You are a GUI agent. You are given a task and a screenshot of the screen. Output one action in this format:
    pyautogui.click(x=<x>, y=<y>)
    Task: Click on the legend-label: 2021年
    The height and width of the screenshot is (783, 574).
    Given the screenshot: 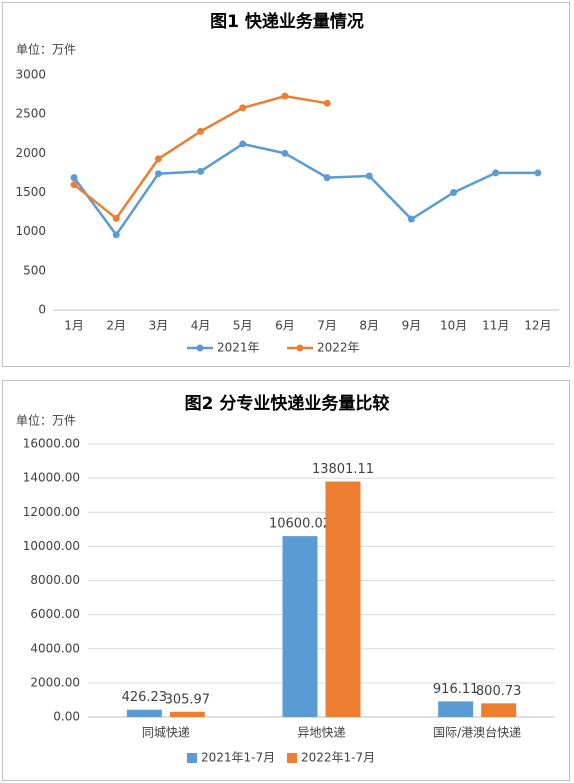 What is the action you would take?
    pyautogui.click(x=238, y=348)
    